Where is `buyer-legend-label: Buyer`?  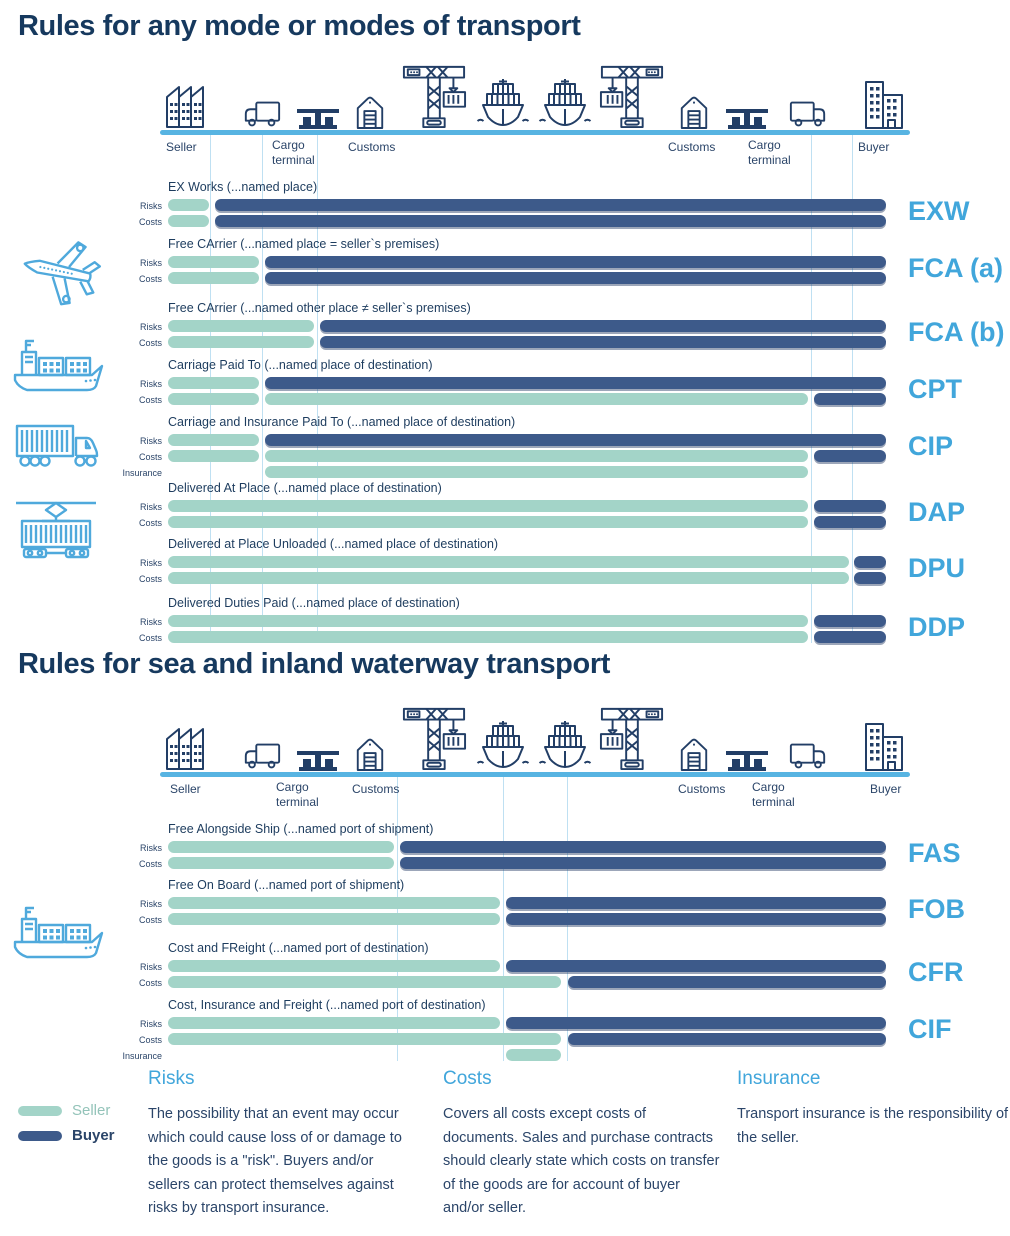 buyer-legend-label: Buyer is located at coordinates (93, 1135).